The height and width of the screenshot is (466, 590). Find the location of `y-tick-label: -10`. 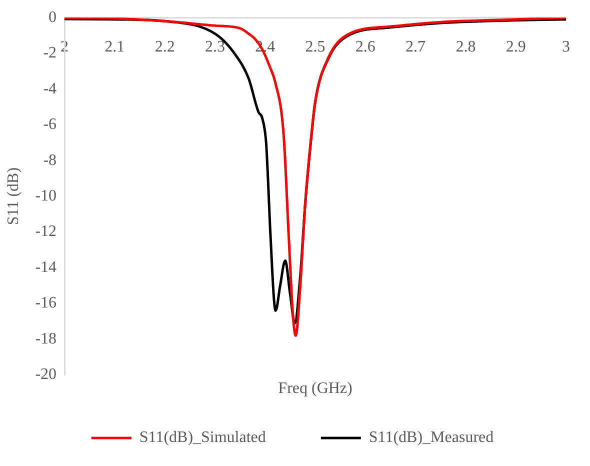

y-tick-label: -10 is located at coordinates (46, 196).